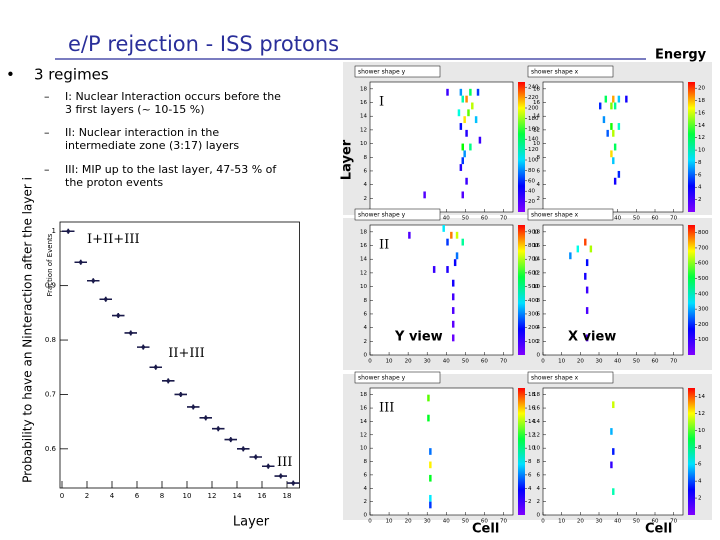  Describe the element at coordinates (533, 342) in the screenshot. I see `colorbar-tick-label: 100` at that location.